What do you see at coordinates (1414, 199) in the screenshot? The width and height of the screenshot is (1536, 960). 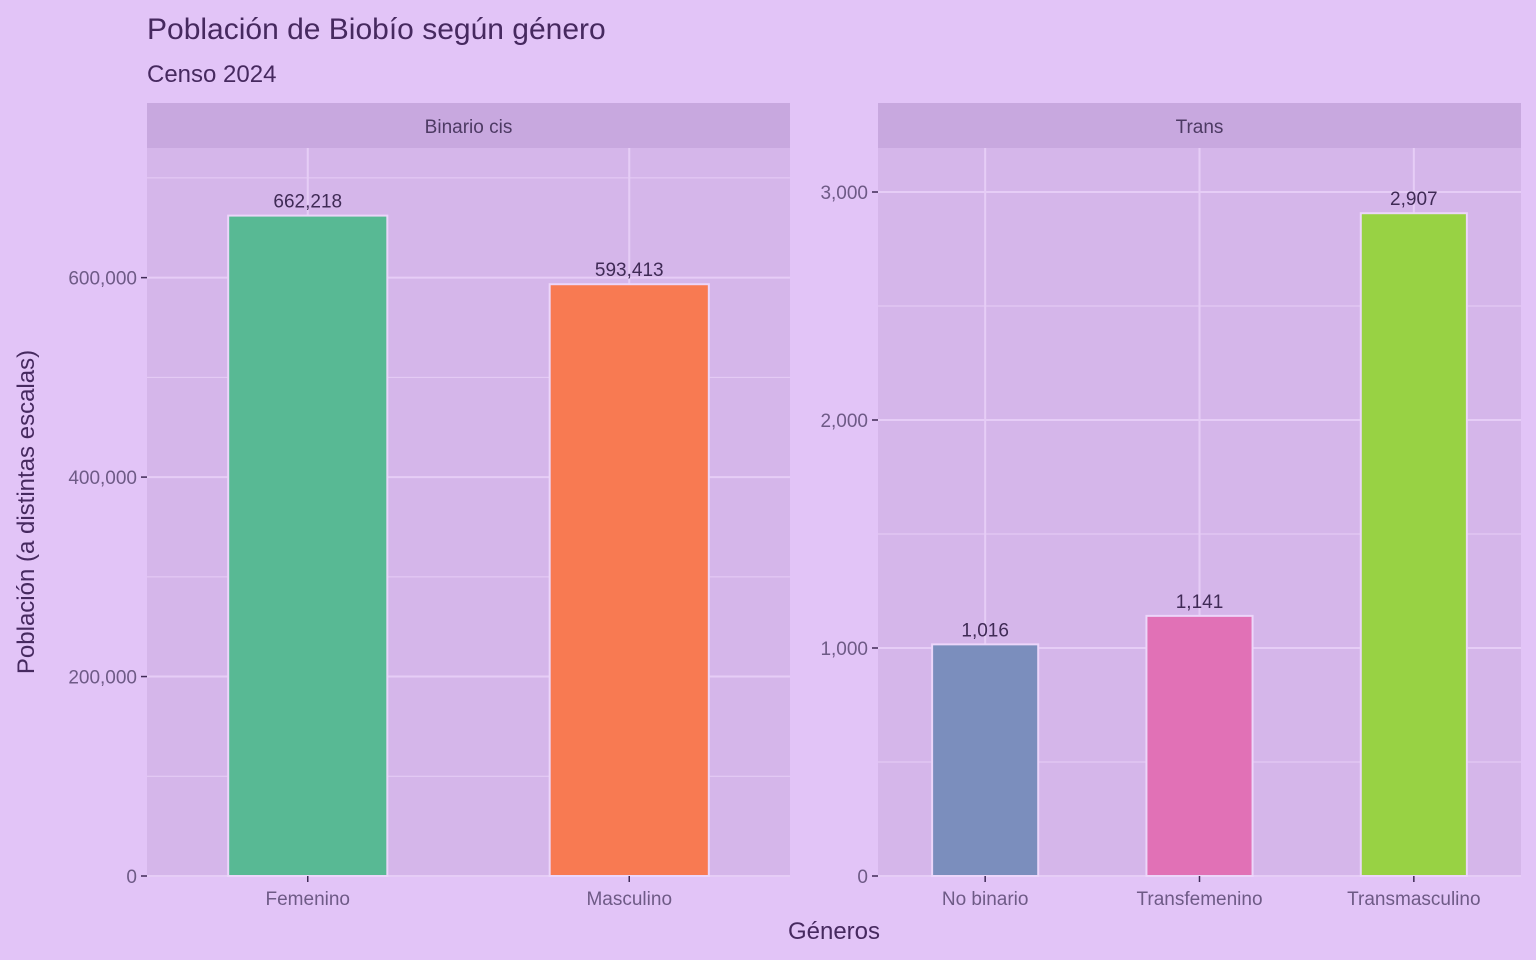 I see `data-label: 2,907` at bounding box center [1414, 199].